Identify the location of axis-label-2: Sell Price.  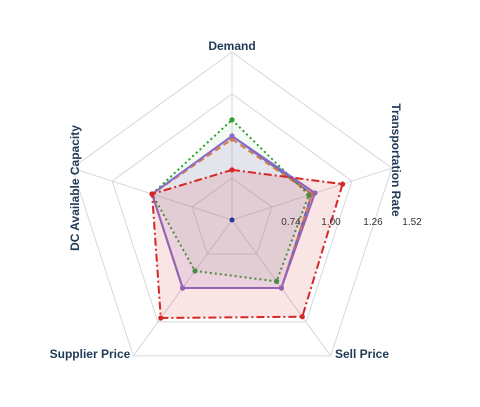
(362, 354).